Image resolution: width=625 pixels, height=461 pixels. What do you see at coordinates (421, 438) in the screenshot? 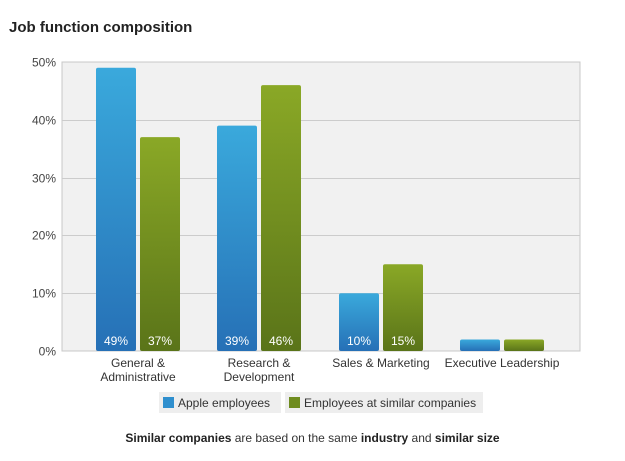
I see `footnote-text-2: and` at bounding box center [421, 438].